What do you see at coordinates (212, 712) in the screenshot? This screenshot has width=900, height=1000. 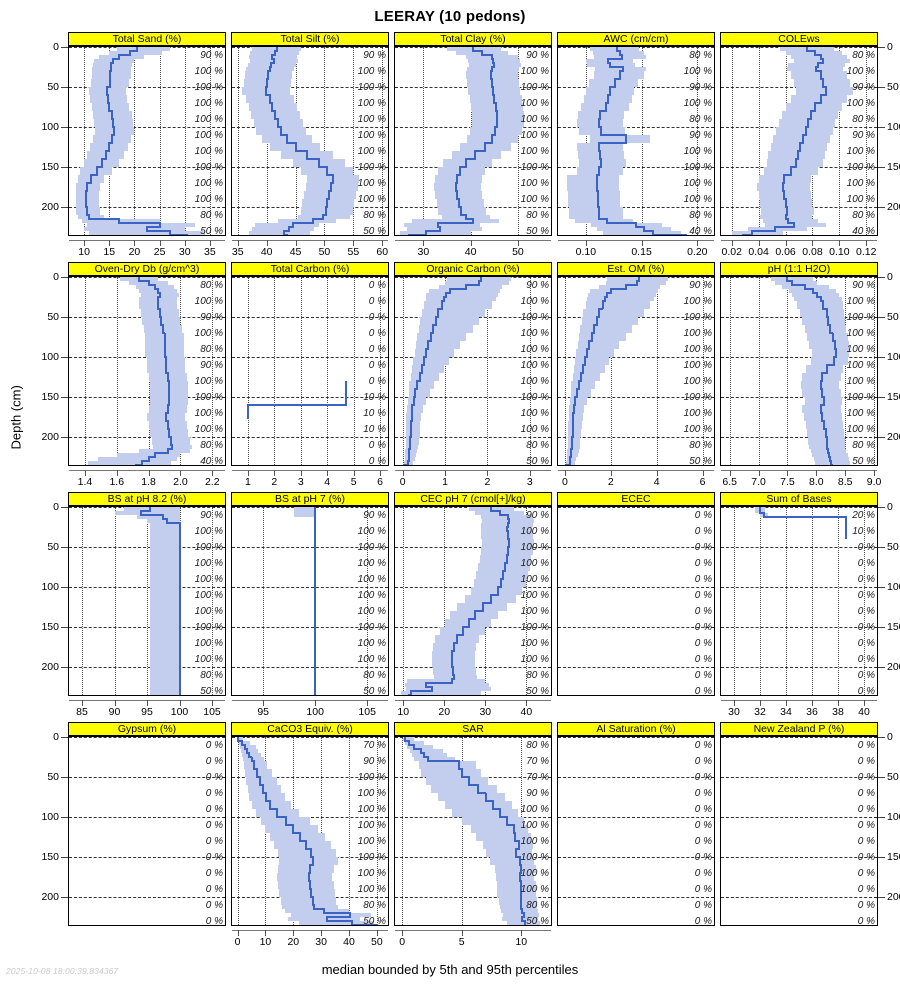 I see `x-axis-tick-label: 105` at bounding box center [212, 712].